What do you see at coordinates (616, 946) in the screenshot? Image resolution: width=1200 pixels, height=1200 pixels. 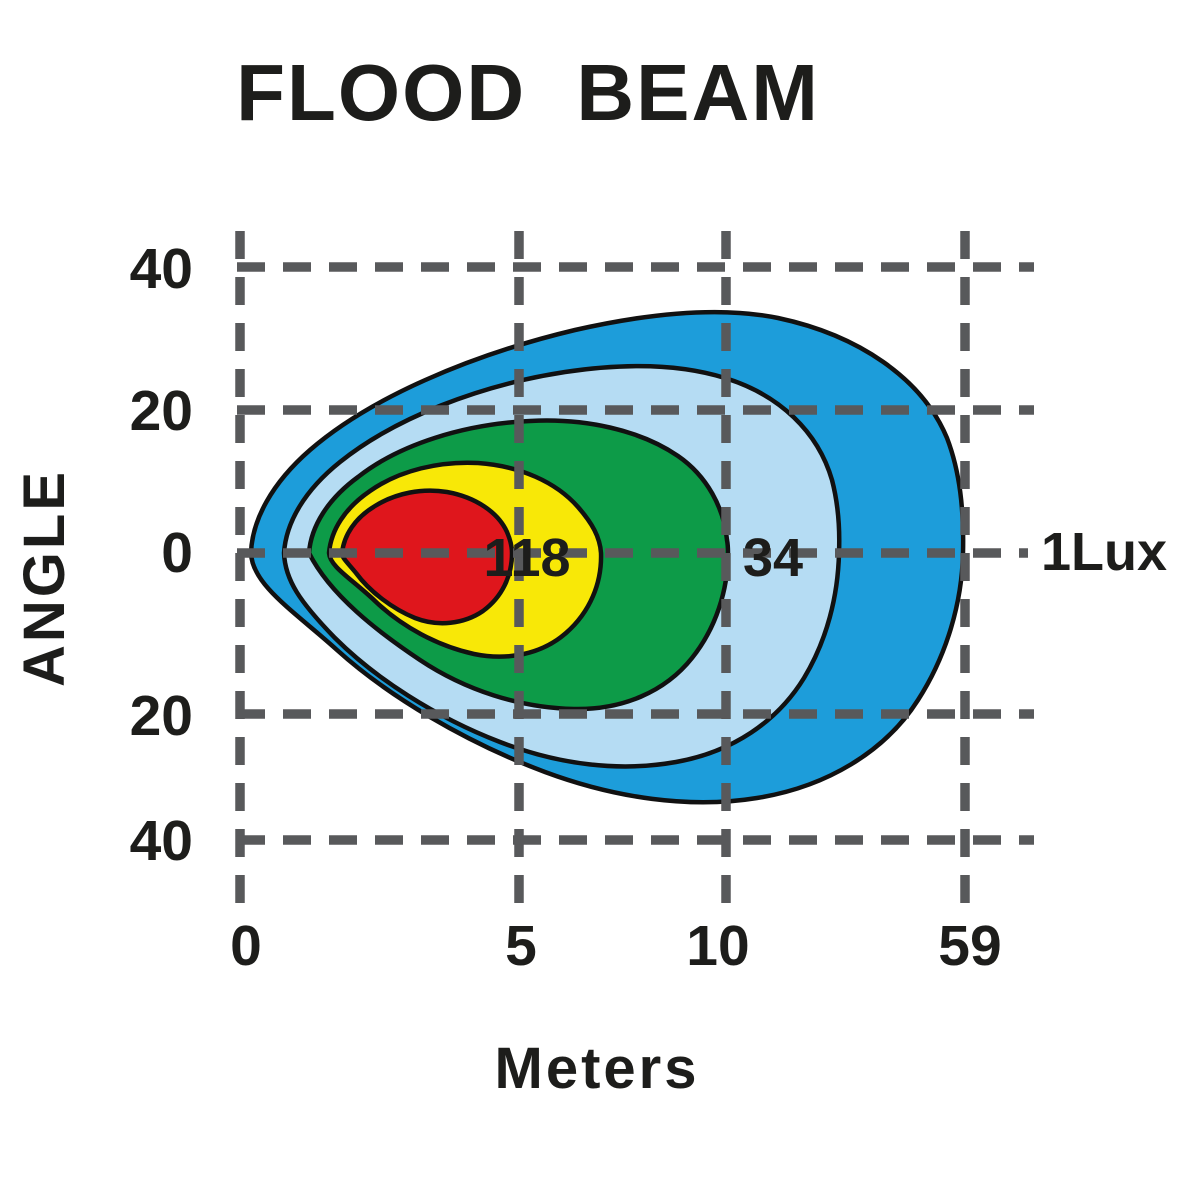 I see `x-axis-ticks: 0 5 10 59` at bounding box center [616, 946].